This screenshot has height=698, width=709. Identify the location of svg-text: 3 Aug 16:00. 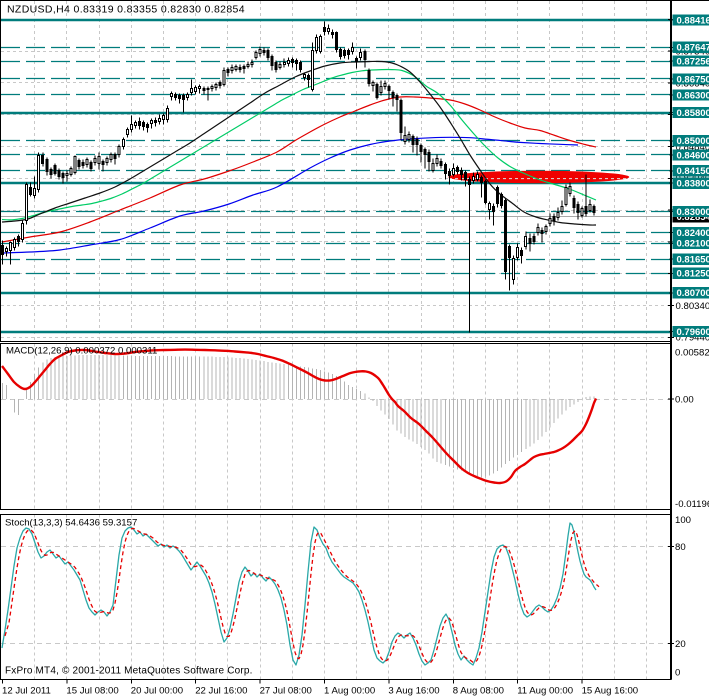
(413, 691).